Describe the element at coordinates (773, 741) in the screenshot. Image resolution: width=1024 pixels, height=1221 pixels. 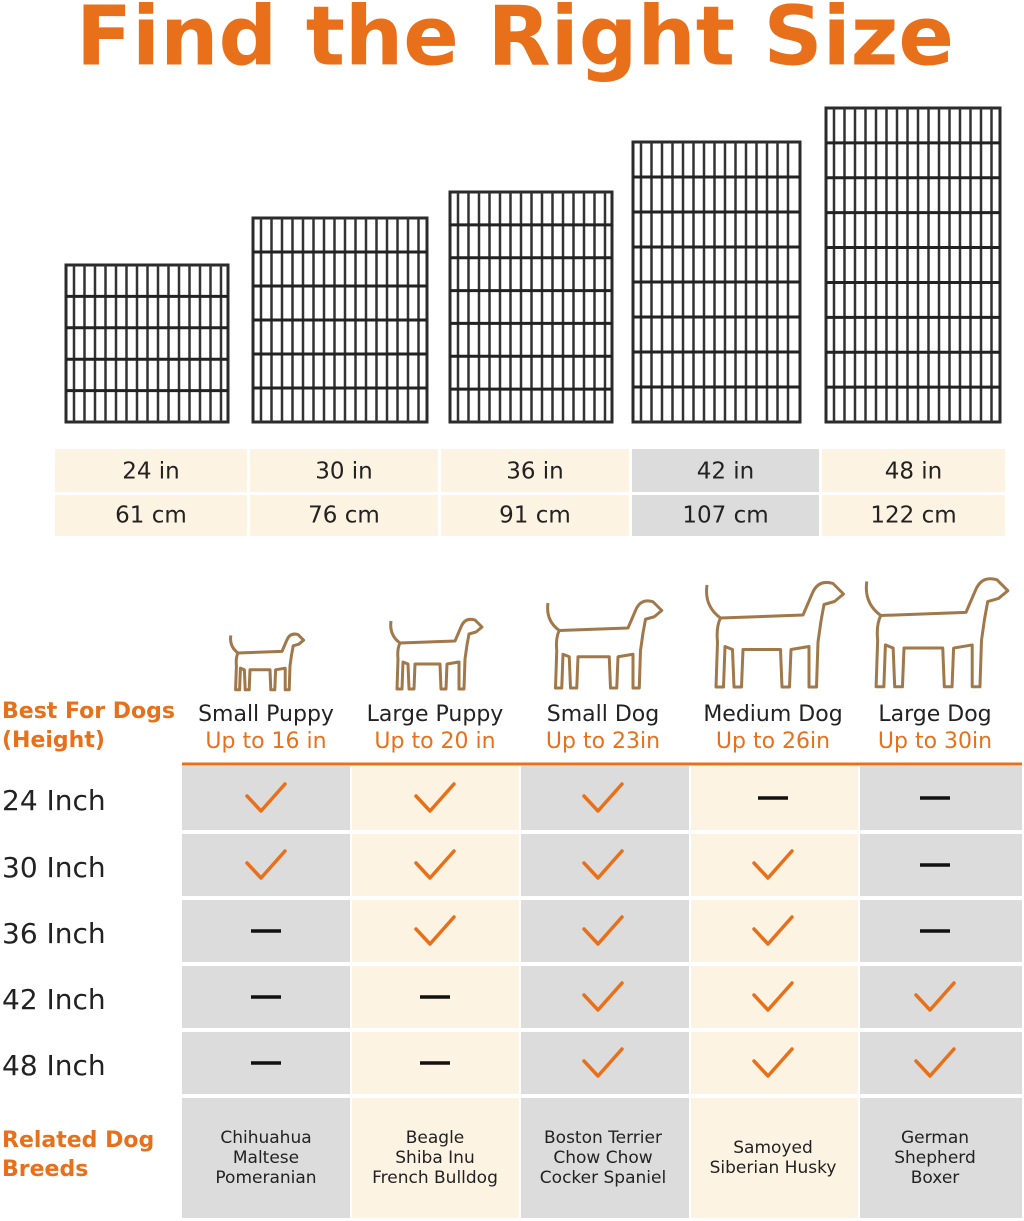
I see `dog-height: Up to 26in` at that location.